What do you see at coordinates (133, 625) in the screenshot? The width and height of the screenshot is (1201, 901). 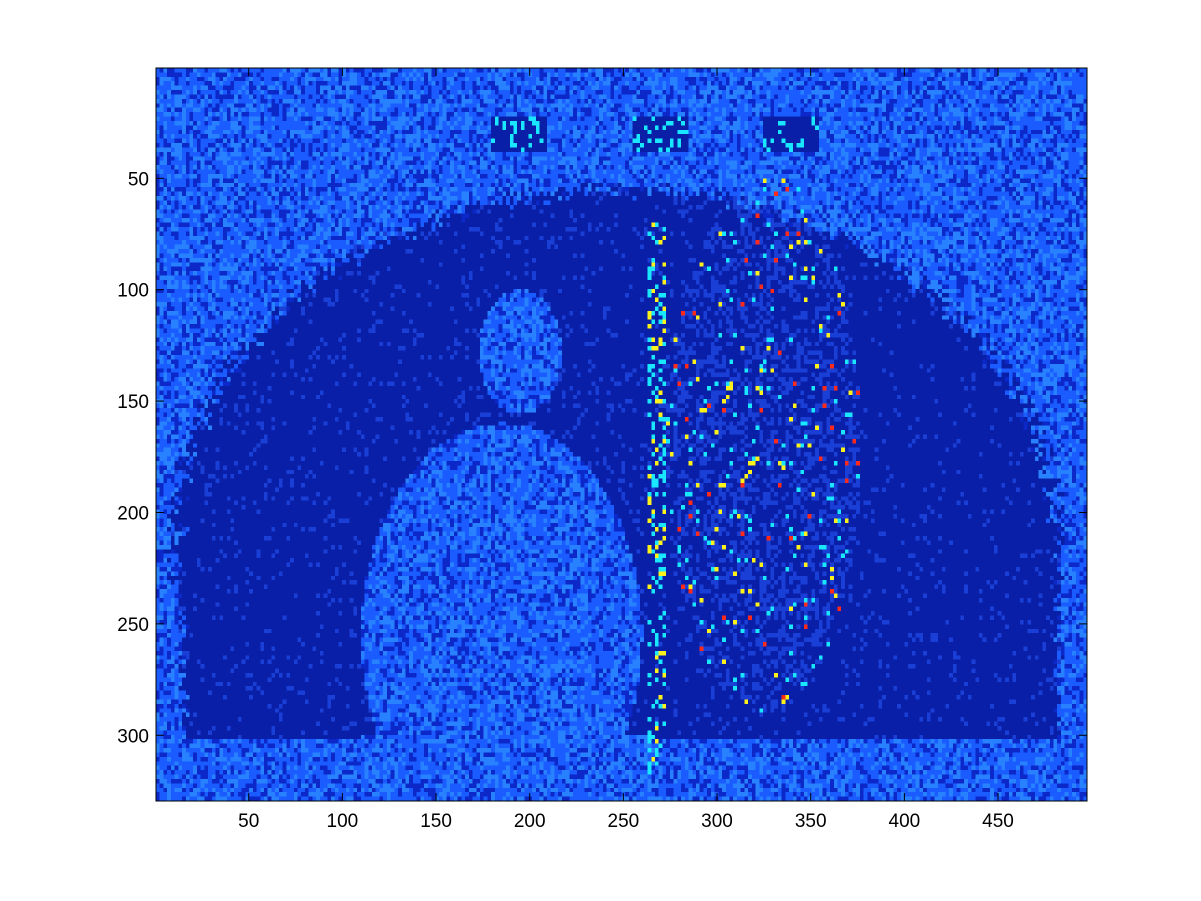 I see `y-tick-label: 250` at bounding box center [133, 625].